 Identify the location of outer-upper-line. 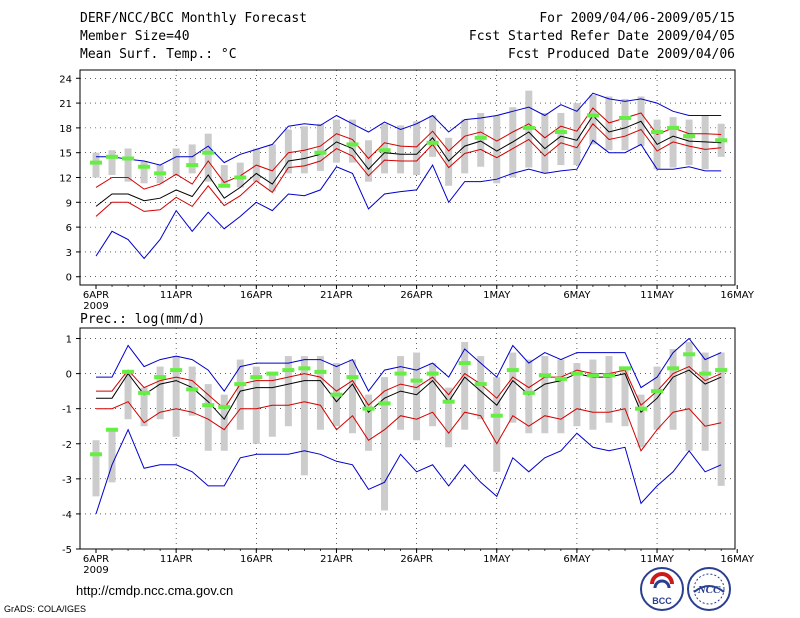
(409, 365).